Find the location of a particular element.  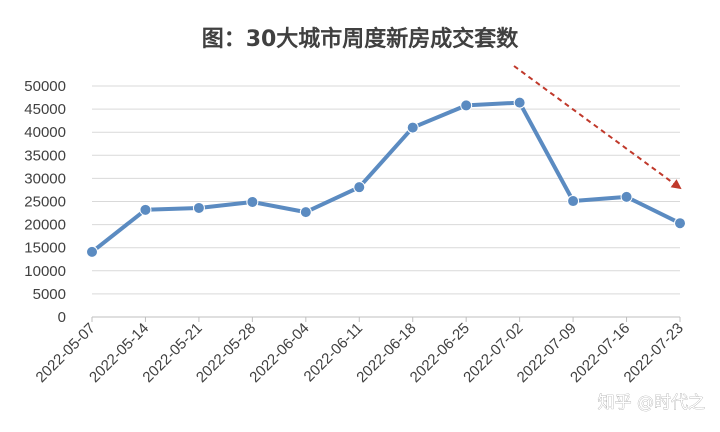

y-tick-label-10000: 10000 is located at coordinates (45, 271).